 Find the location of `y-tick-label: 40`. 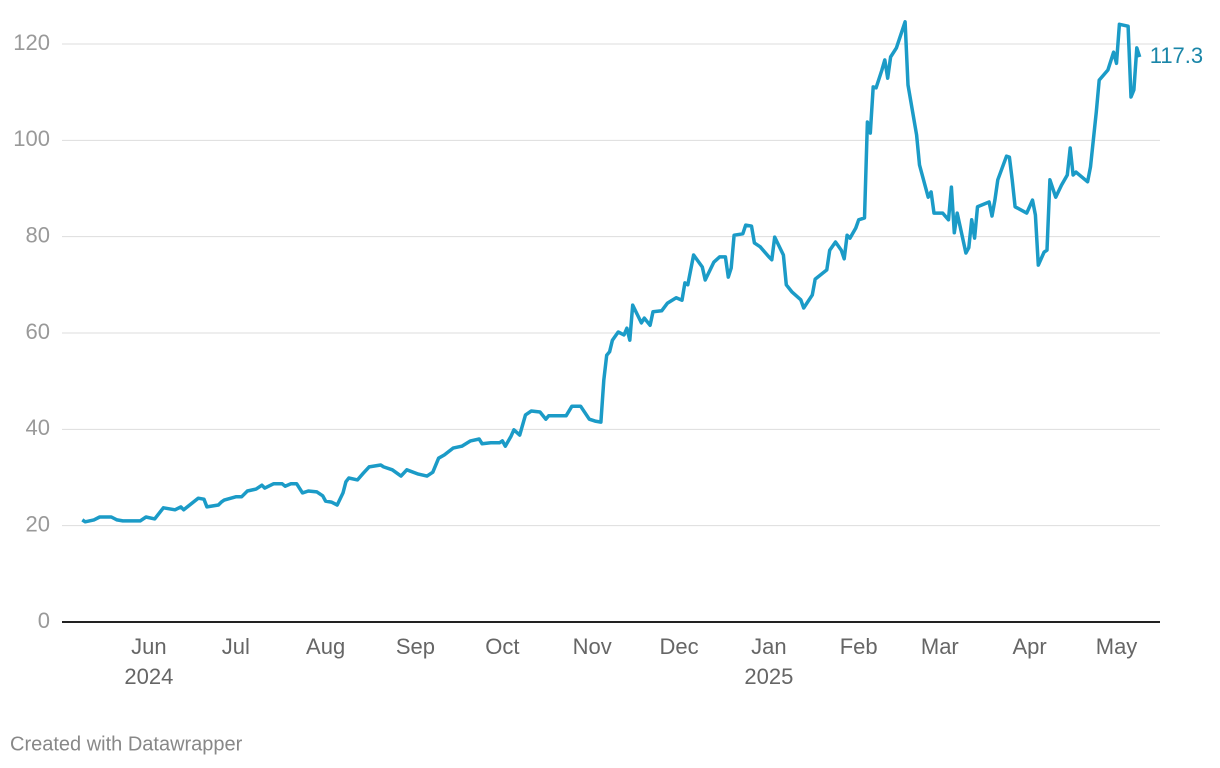

y-tick-label: 40 is located at coordinates (38, 427).